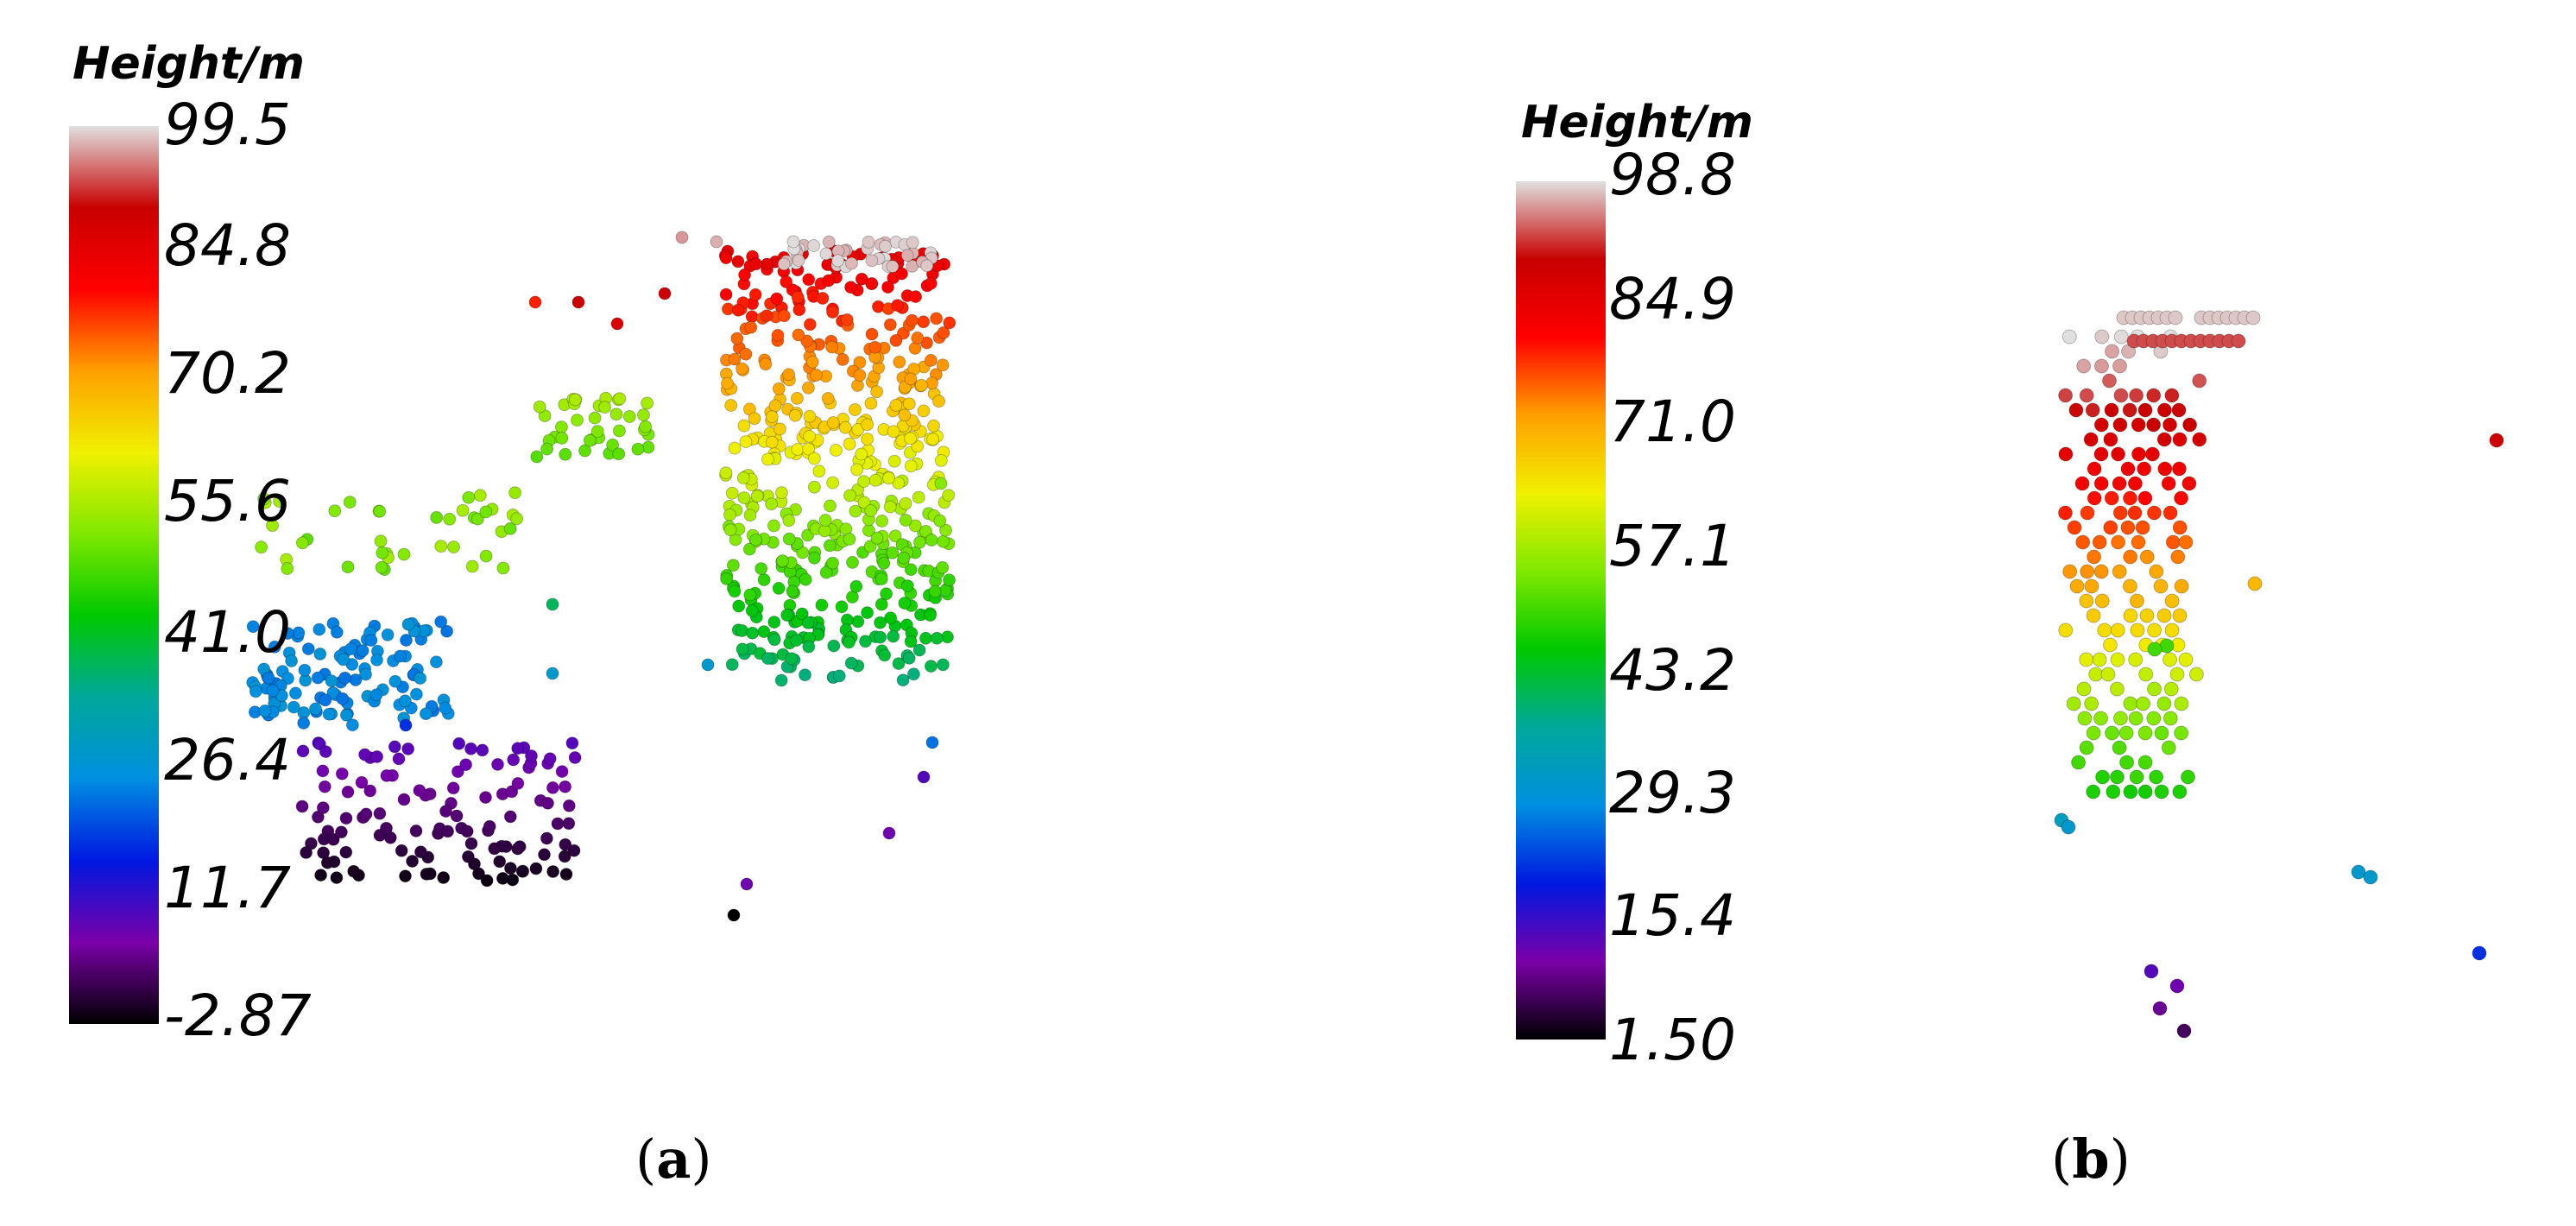  Describe the element at coordinates (227, 373) in the screenshot. I see `colorbar-tick-a-2: 70.2` at that location.